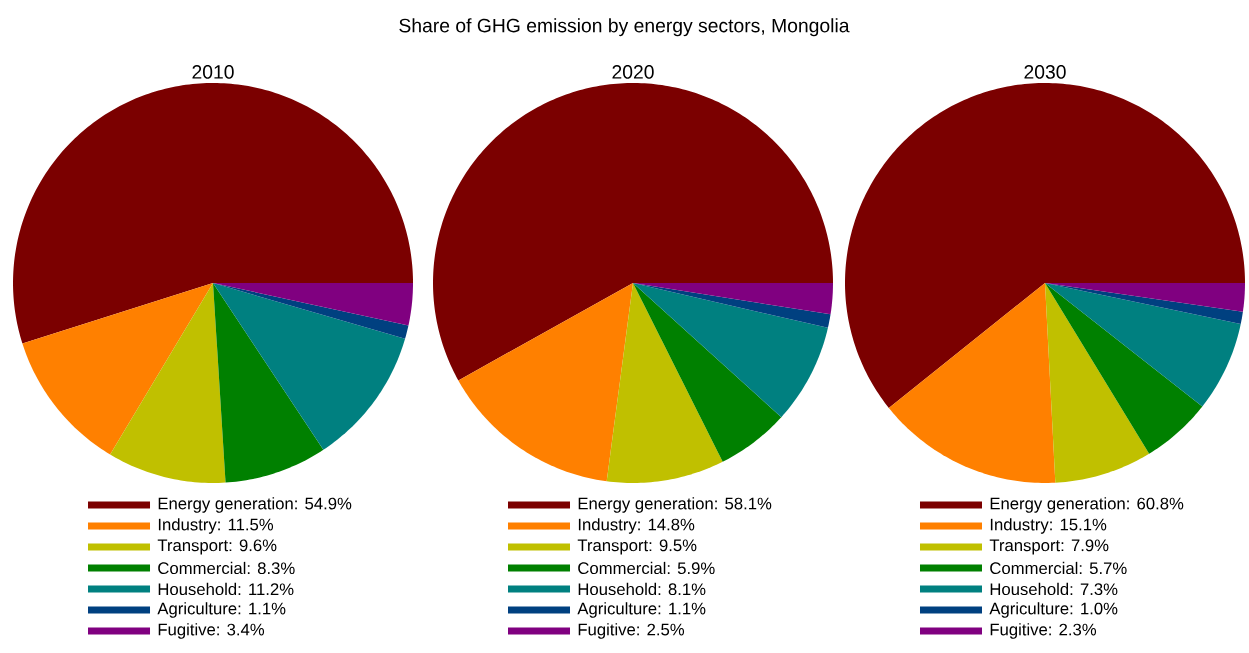  I want to click on text: Share of GHG emission by energy sectors, Mongolia, so click(624, 27).